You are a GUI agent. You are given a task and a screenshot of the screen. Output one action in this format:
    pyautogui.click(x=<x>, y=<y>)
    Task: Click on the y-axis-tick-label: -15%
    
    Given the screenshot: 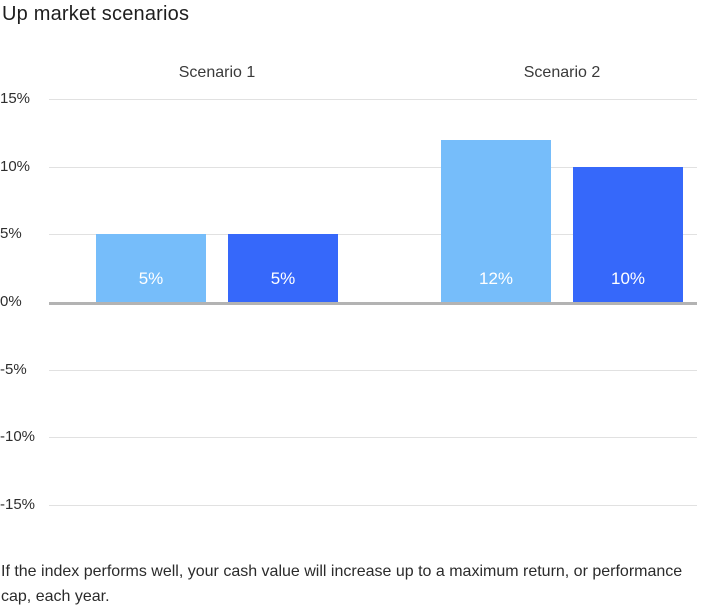 What is the action you would take?
    pyautogui.click(x=18, y=504)
    